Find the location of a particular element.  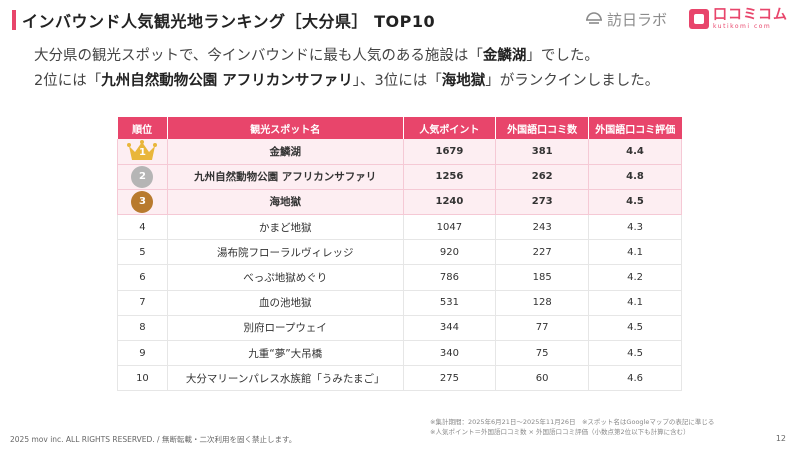

logo-area: 訪日ラボ 口コミコム kutikomi com is located at coordinates (686, 19).